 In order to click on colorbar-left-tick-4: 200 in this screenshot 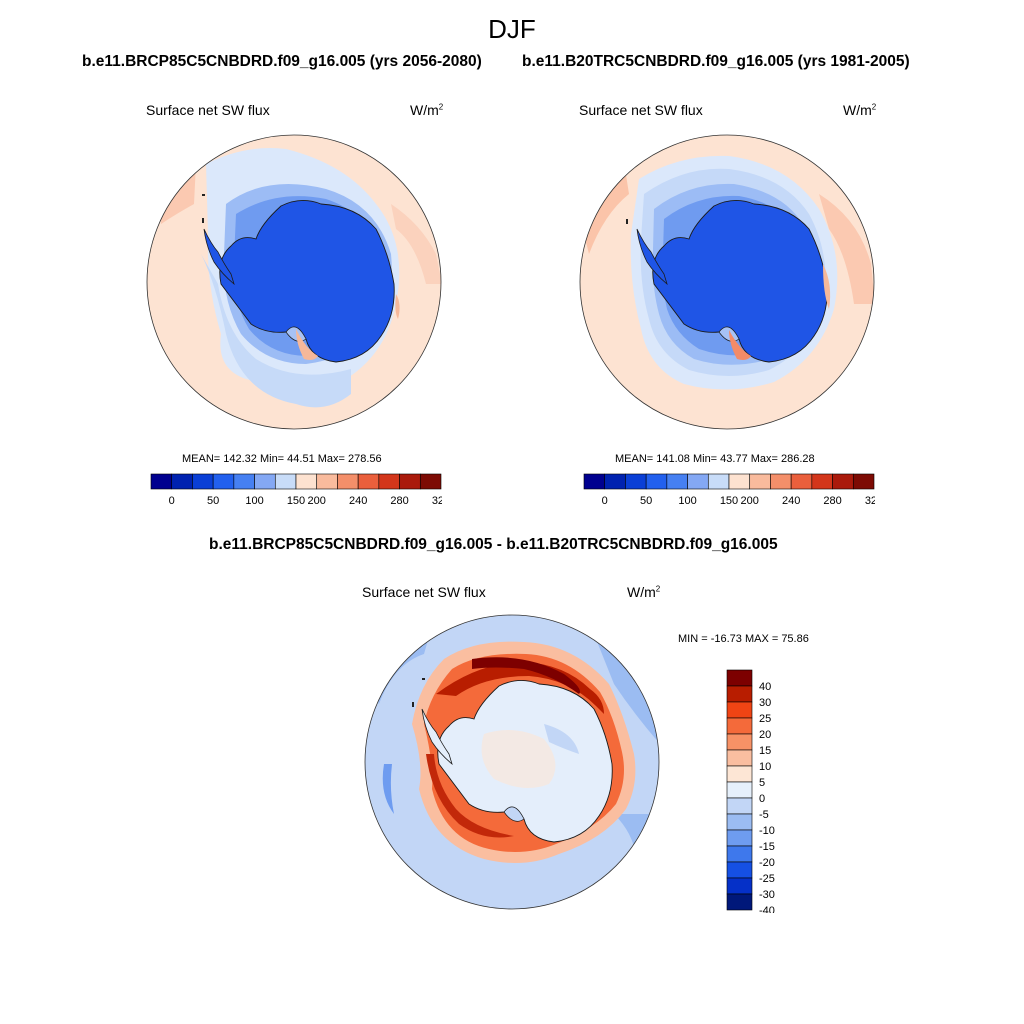, I will do `click(317, 501)`.